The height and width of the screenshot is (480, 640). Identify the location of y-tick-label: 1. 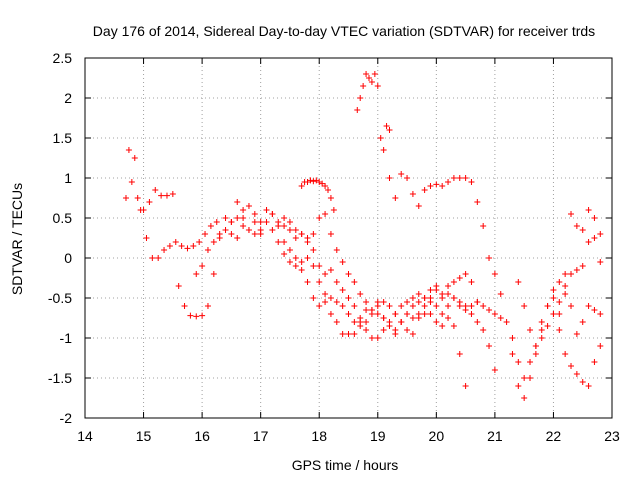
(68, 178).